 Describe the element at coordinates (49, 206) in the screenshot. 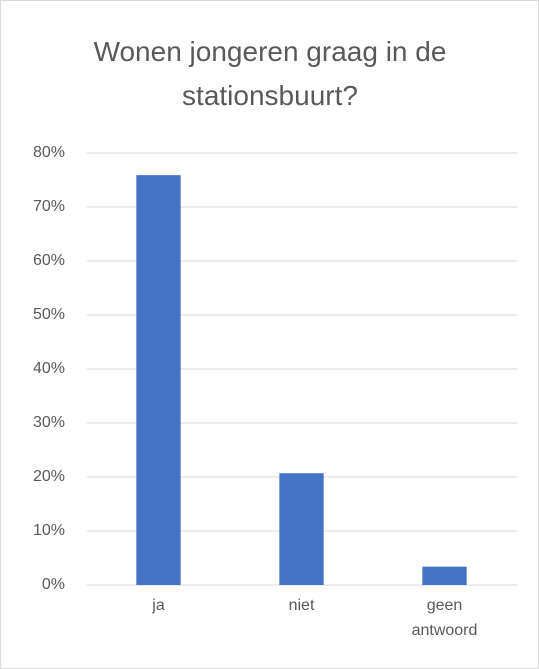

I see `y-tick-label: 70%` at that location.